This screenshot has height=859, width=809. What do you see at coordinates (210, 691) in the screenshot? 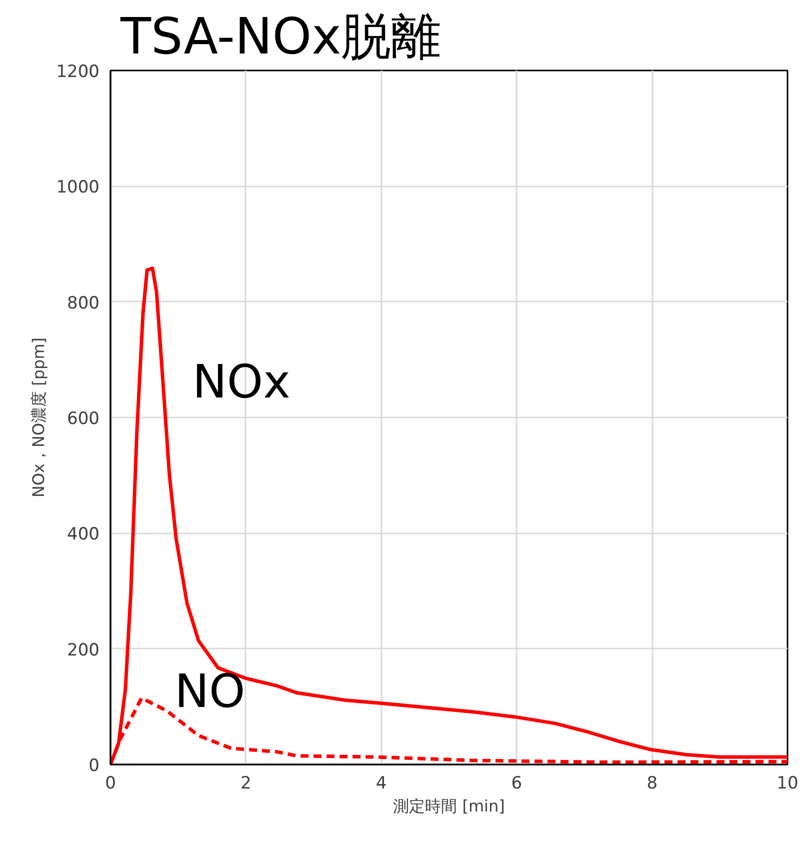
I see `series-label: NO` at bounding box center [210, 691].